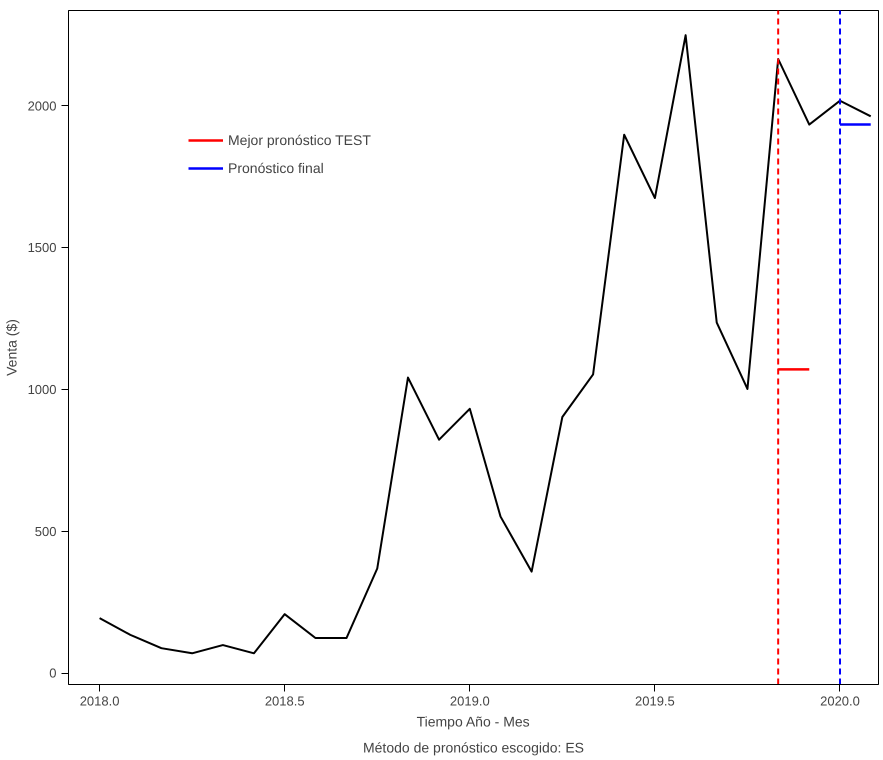  I want to click on x-tick-label: 2020.0, so click(840, 701).